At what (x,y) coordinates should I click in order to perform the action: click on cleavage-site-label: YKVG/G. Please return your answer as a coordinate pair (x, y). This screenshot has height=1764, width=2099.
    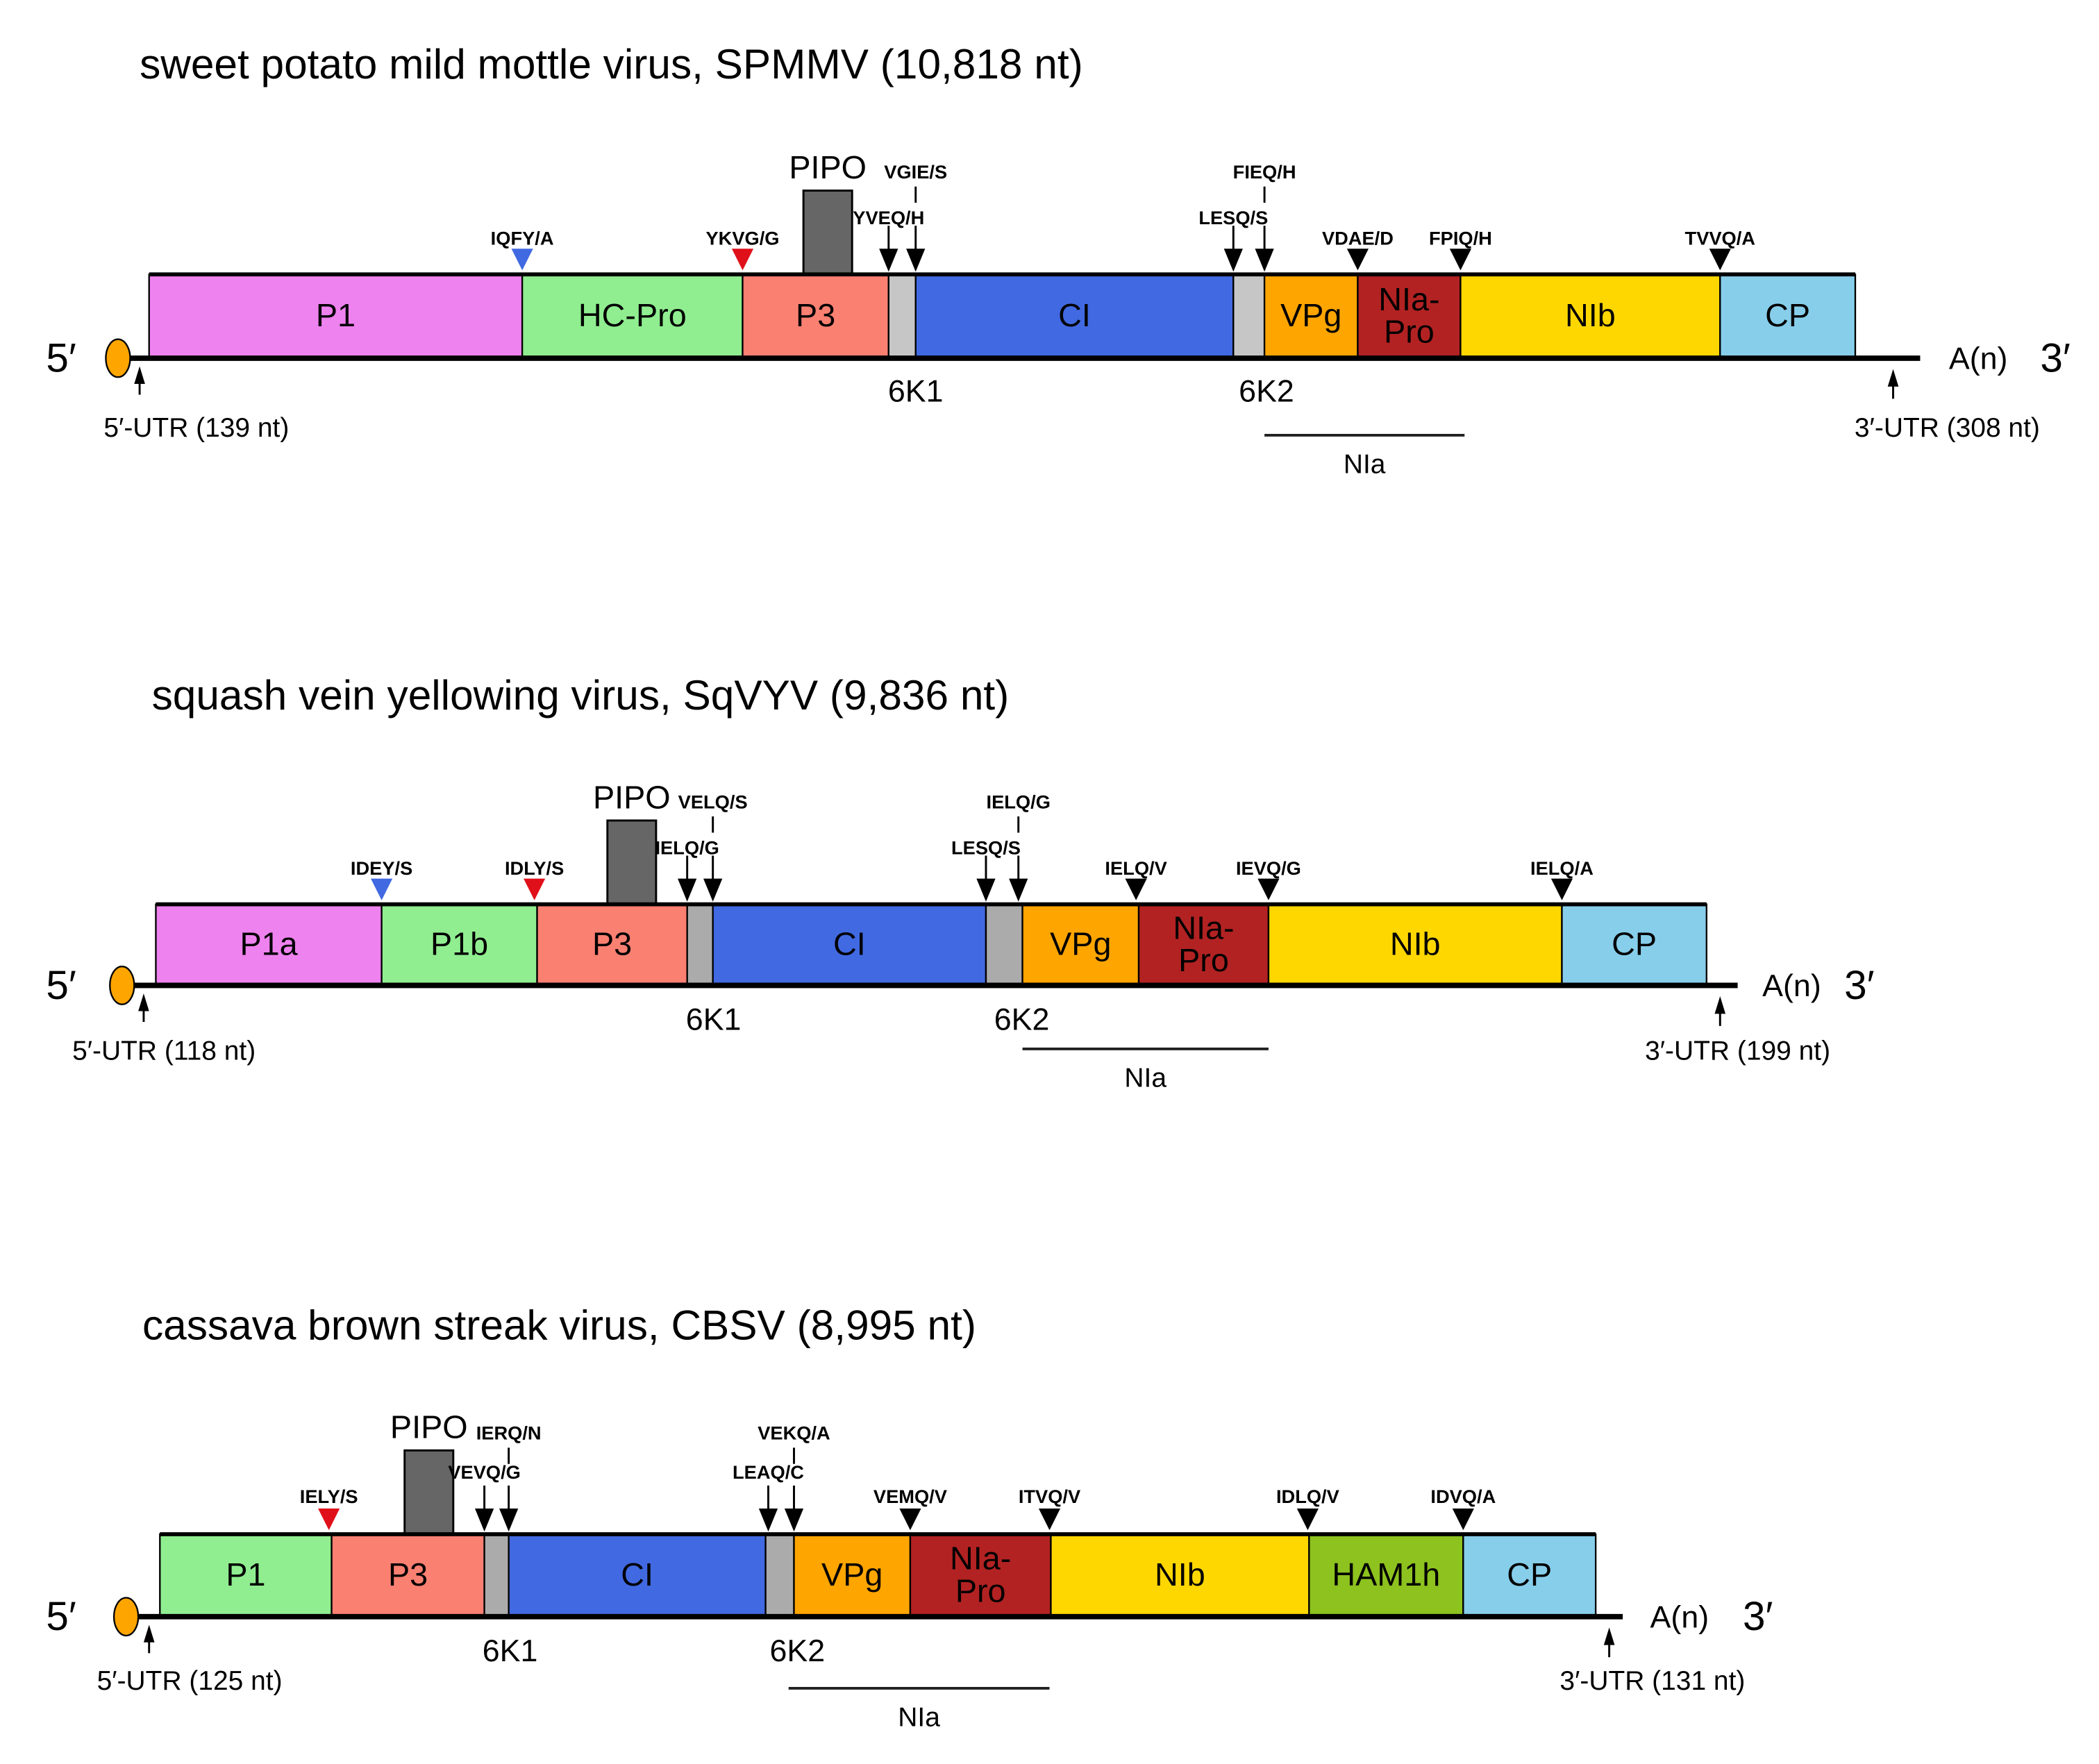
    Looking at the image, I should click on (743, 238).